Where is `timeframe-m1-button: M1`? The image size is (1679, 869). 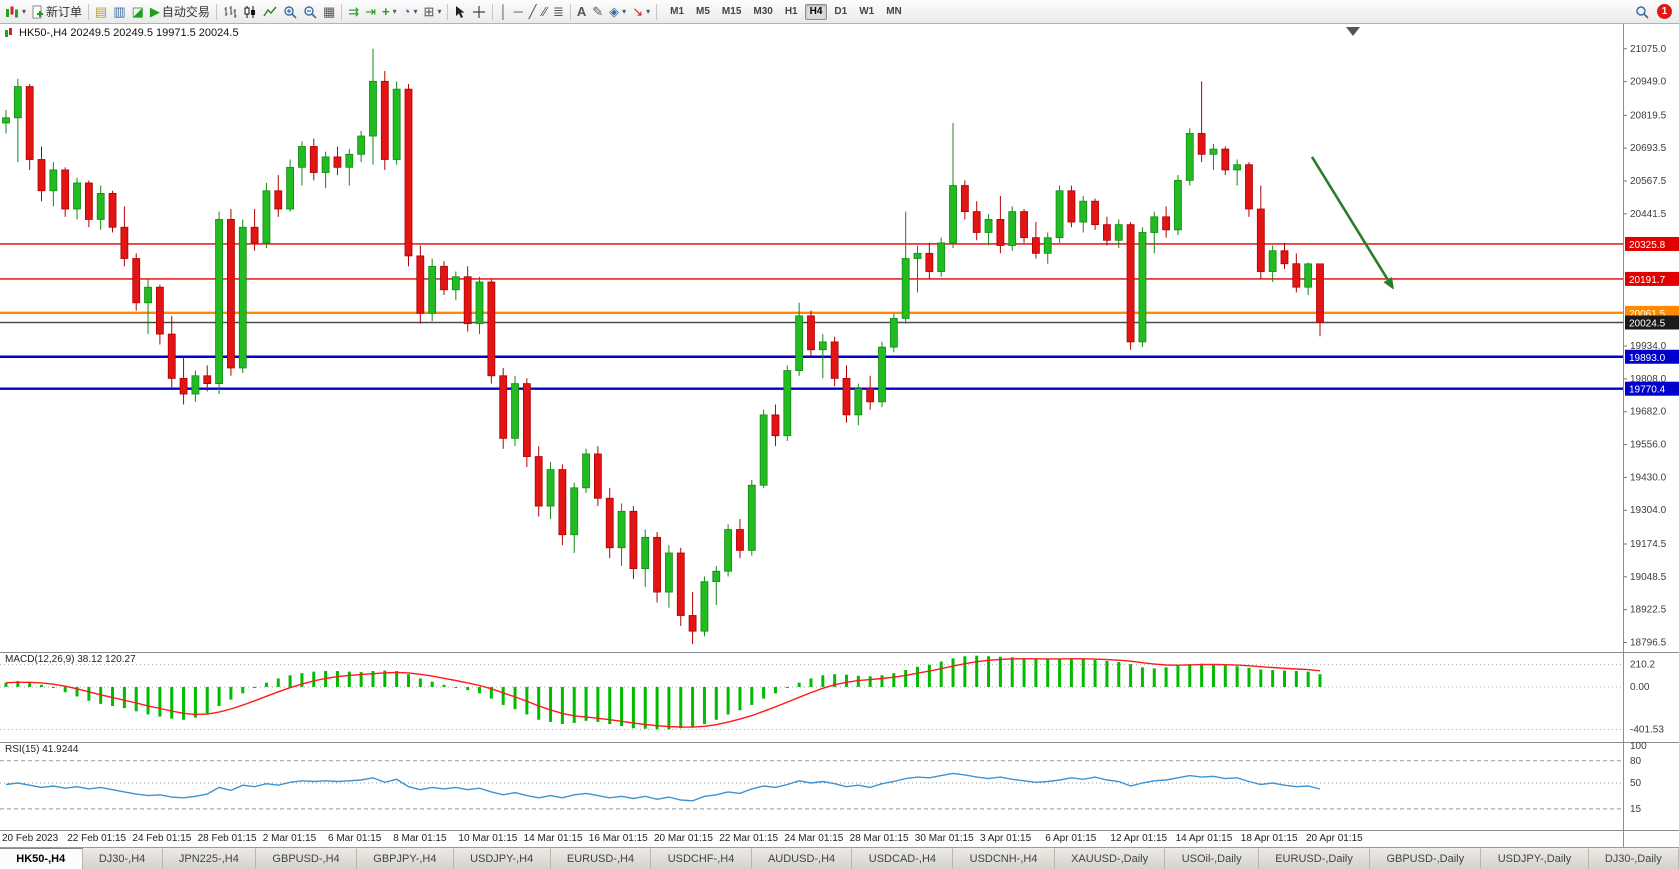 timeframe-m1-button: M1 is located at coordinates (677, 11).